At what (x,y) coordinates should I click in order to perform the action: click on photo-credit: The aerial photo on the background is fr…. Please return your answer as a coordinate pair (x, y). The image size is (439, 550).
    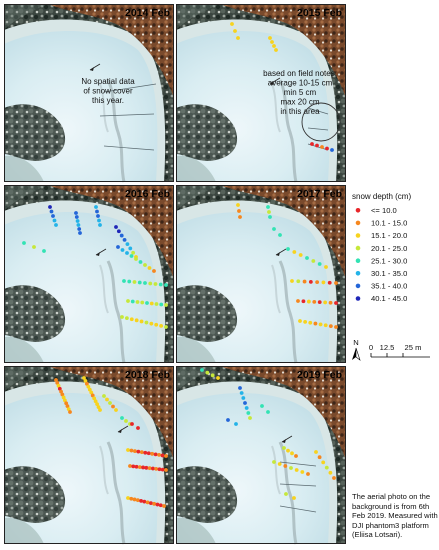
    Looking at the image, I should click on (395, 516).